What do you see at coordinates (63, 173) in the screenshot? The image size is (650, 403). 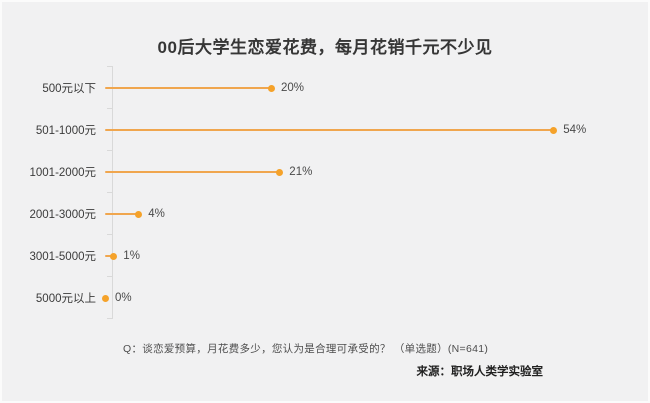 I see `category-label: 1001-2000元` at bounding box center [63, 173].